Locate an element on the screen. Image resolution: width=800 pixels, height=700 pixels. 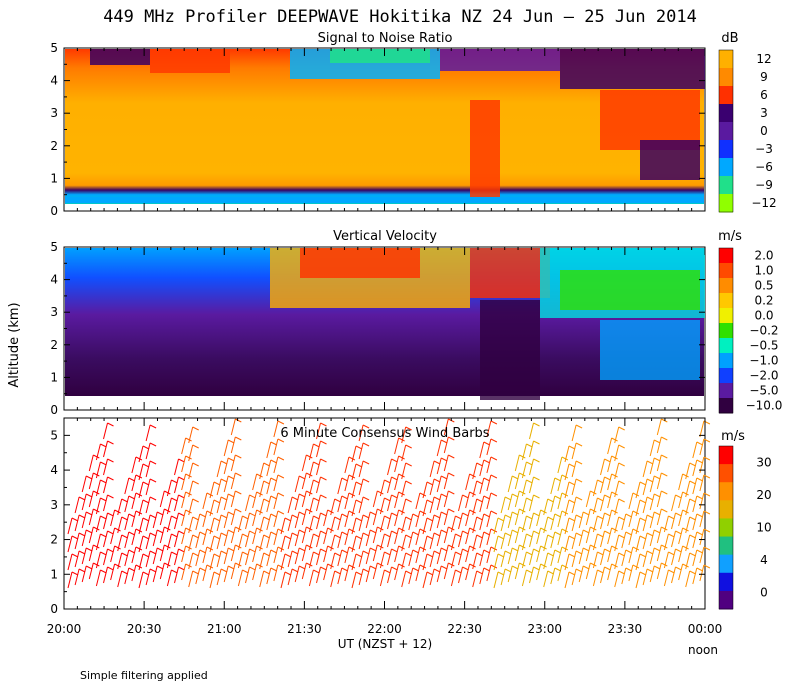
snr-region is located at coordinates (380, 56).